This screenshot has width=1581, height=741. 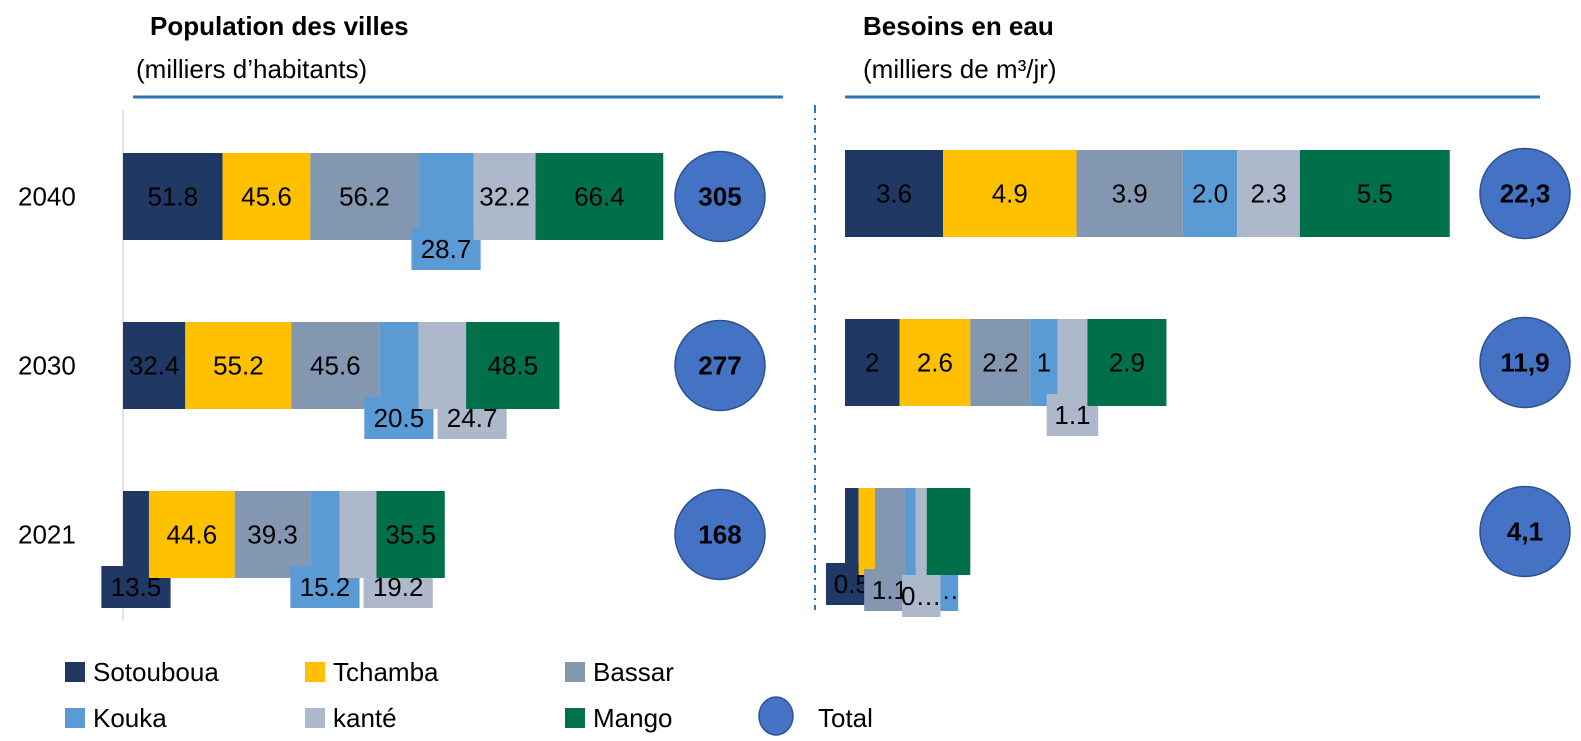 I want to click on legend-label: Tchamba, so click(x=386, y=672).